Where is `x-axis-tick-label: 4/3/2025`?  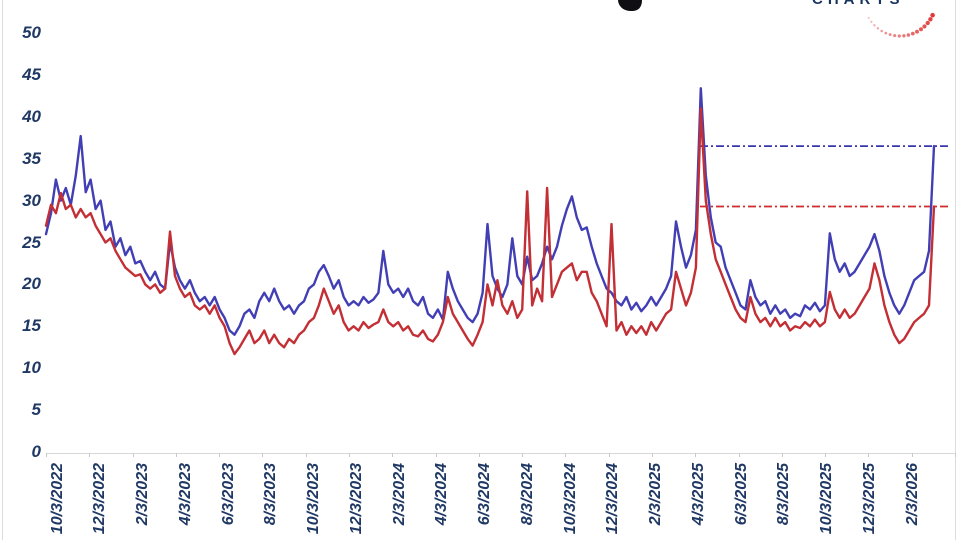
x-axis-tick-label: 4/3/2025 is located at coordinates (698, 494).